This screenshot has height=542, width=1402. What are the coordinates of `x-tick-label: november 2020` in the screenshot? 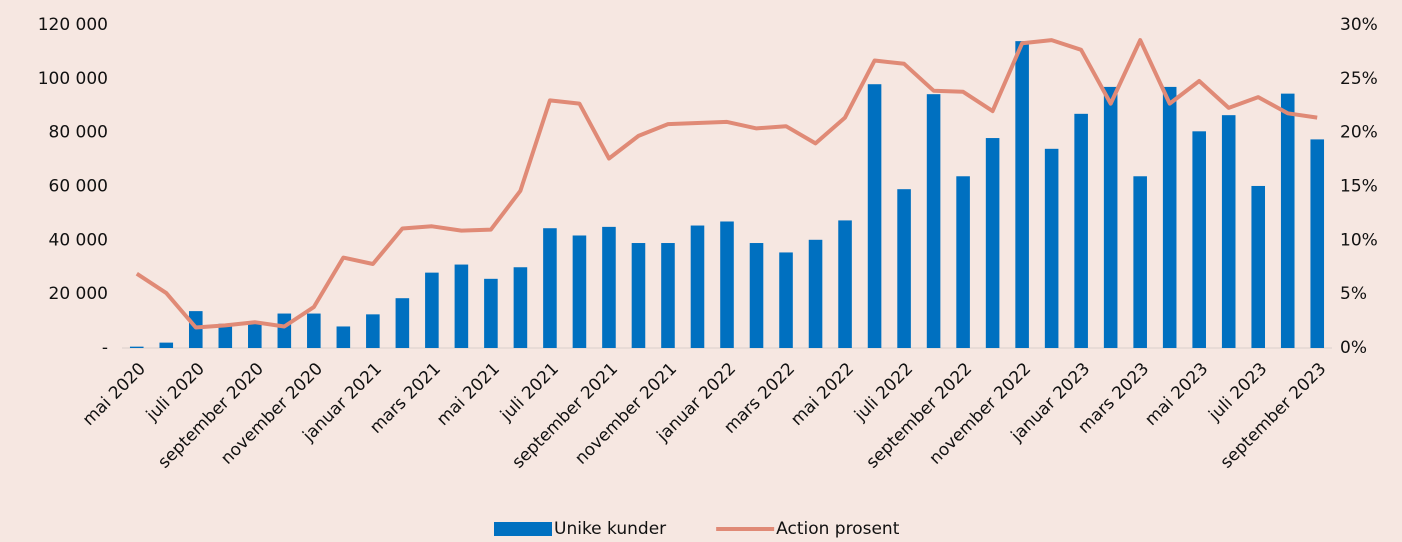 It's located at (272, 414).